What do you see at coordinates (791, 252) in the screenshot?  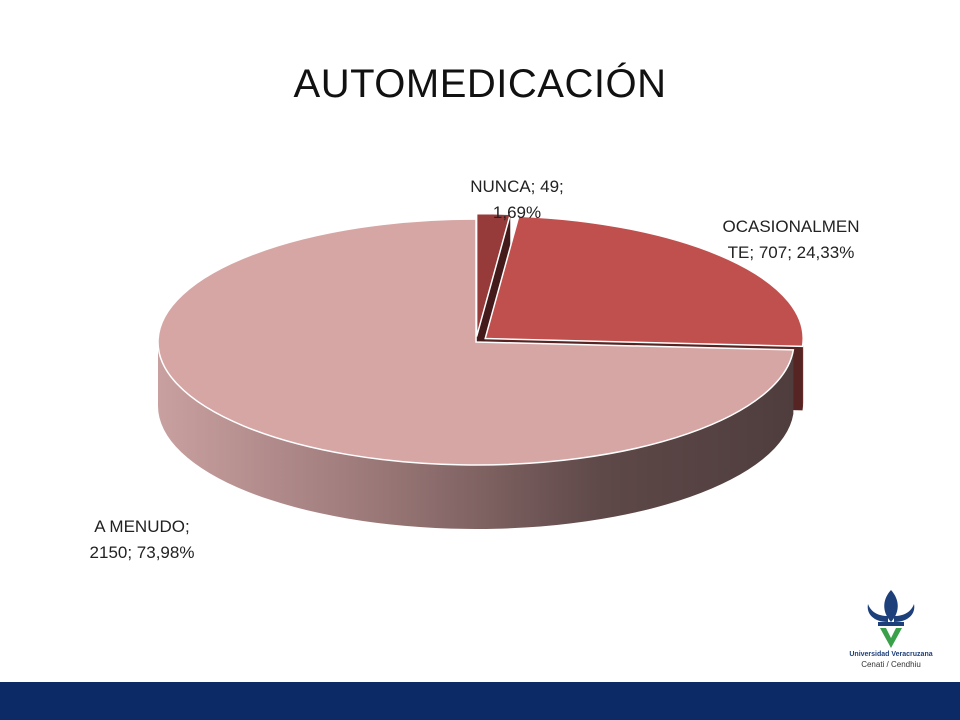 I see `slice-label-ocasional-line2: TE; 707; 24,33%` at bounding box center [791, 252].